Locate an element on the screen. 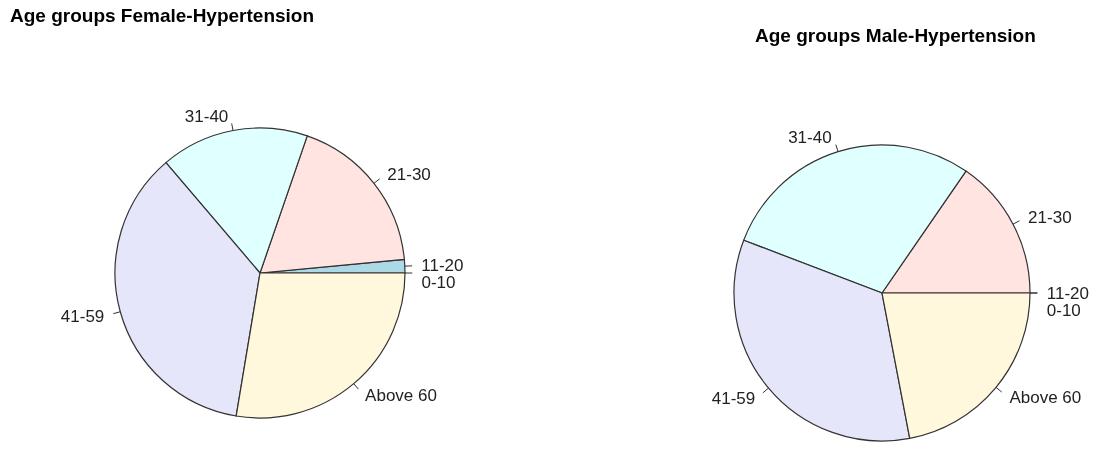 Image resolution: width=1117 pixels, height=451 pixels. chart-title: Age groups Female-Hypertension is located at coordinates (162, 15).